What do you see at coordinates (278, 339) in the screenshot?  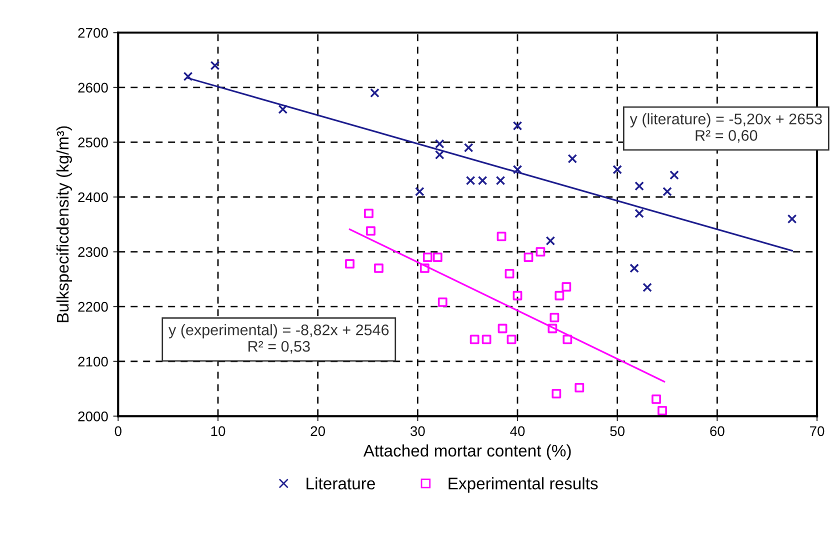 I see `annotation: y (experimental) = -8,82x + 2546 R² = 0,53` at bounding box center [278, 339].